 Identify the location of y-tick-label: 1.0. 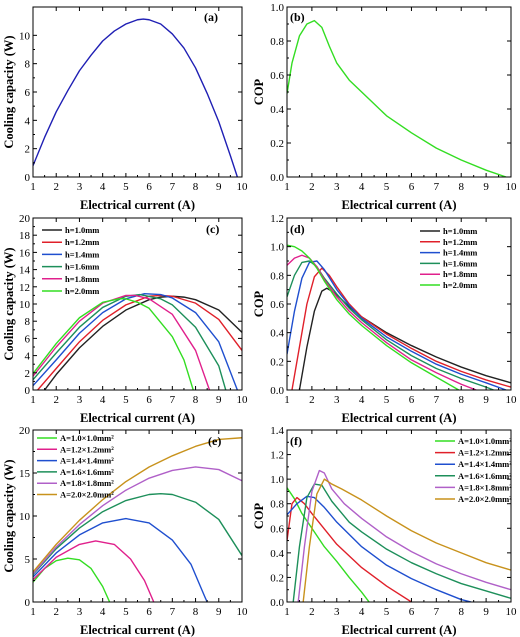
(277, 480).